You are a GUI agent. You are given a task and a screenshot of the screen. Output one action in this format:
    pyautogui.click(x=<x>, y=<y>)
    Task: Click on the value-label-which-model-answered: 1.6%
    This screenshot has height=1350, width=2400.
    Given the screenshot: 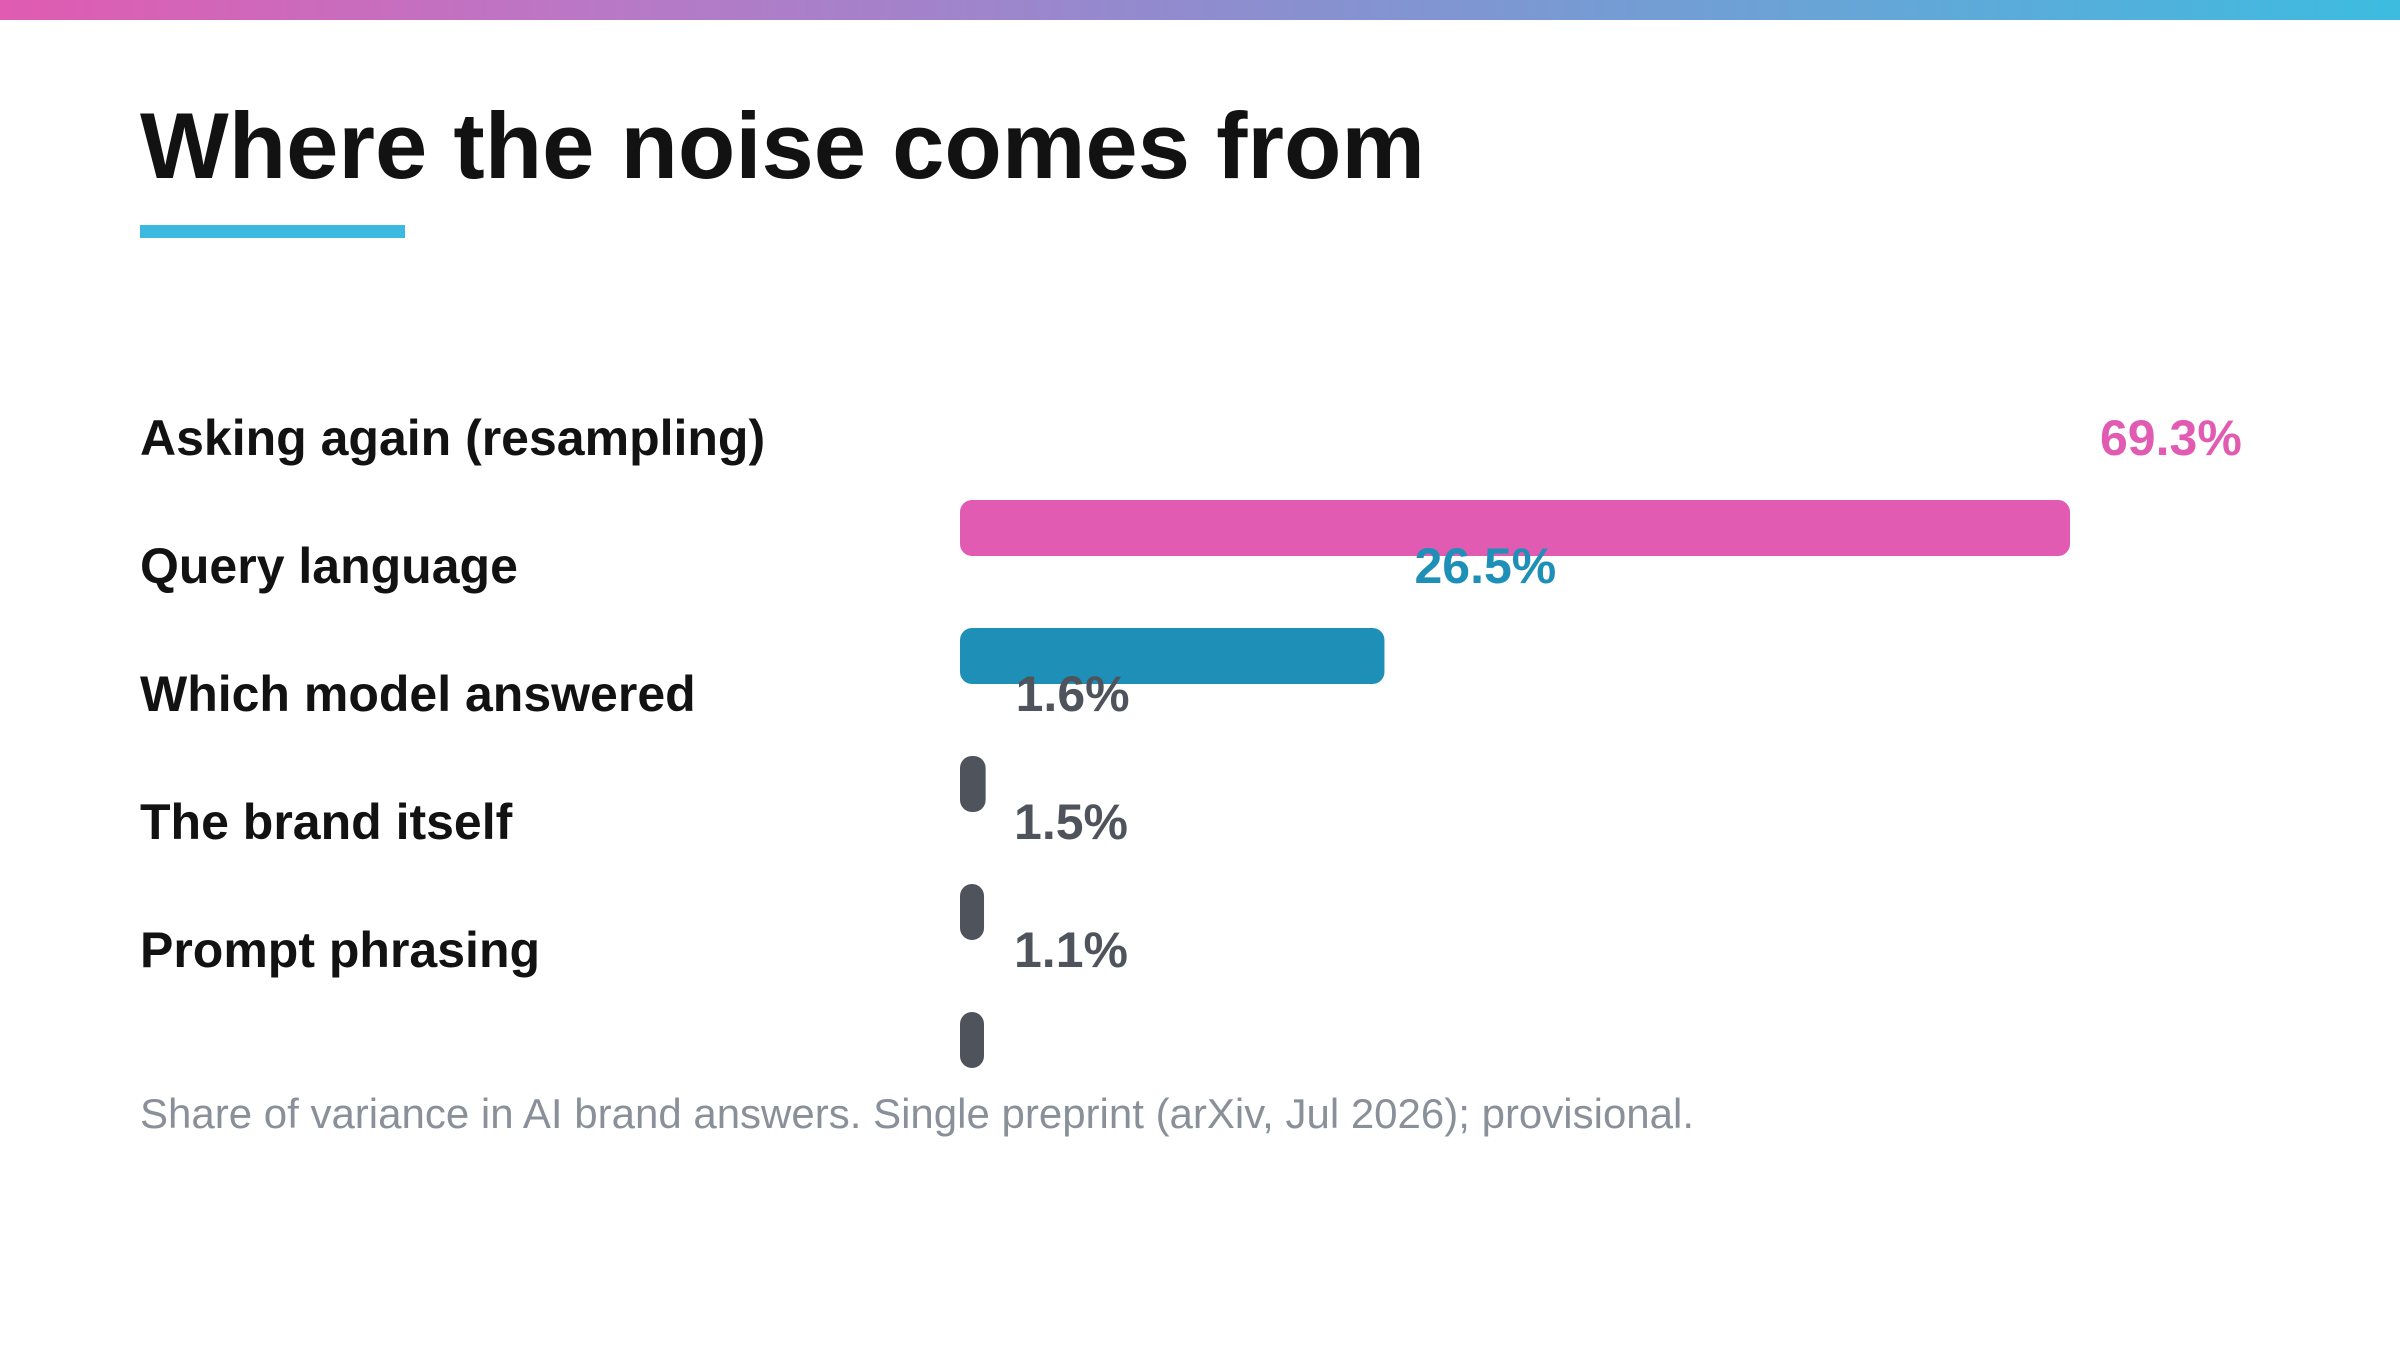 What is the action you would take?
    pyautogui.click(x=1073, y=694)
    